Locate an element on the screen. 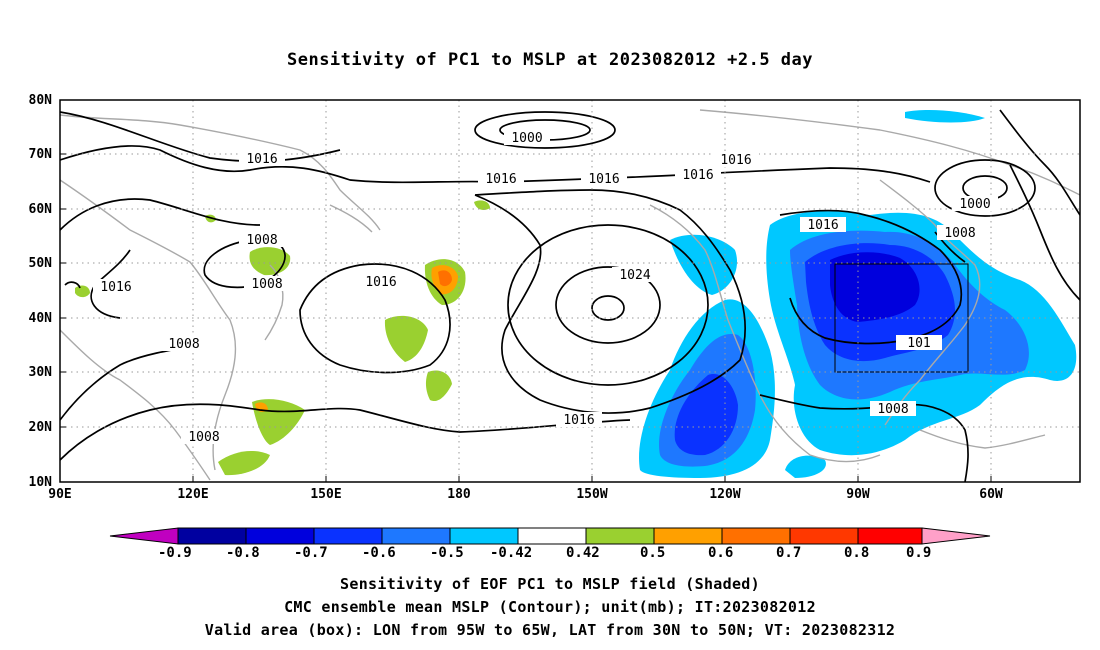 Image resolution: width=1100 pixels, height=650 pixels. positive-sensitivity-dateline-center is located at coordinates (445, 278).